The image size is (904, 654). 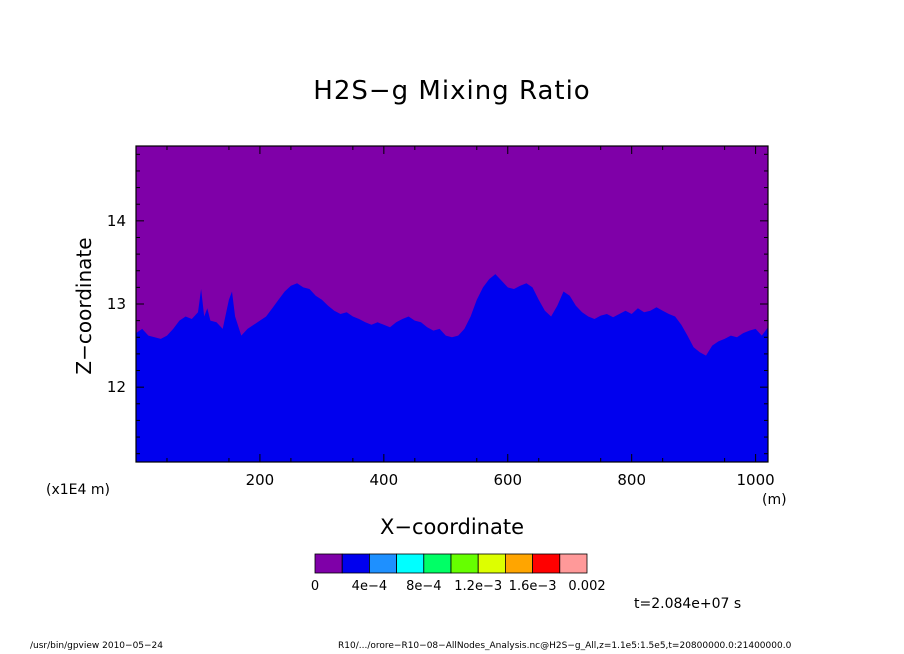 What do you see at coordinates (533, 586) in the screenshot?
I see `colorbar-label: 1.6e−3` at bounding box center [533, 586].